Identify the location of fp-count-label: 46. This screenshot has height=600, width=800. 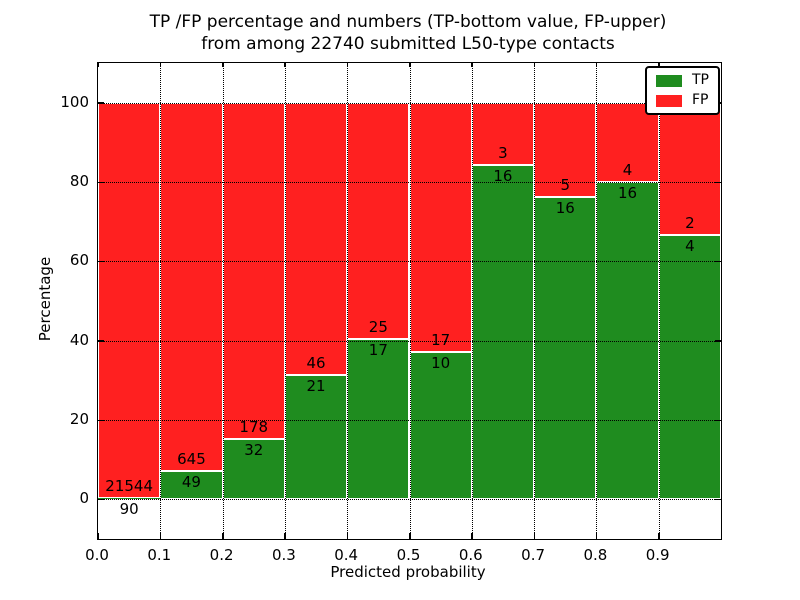
(316, 363).